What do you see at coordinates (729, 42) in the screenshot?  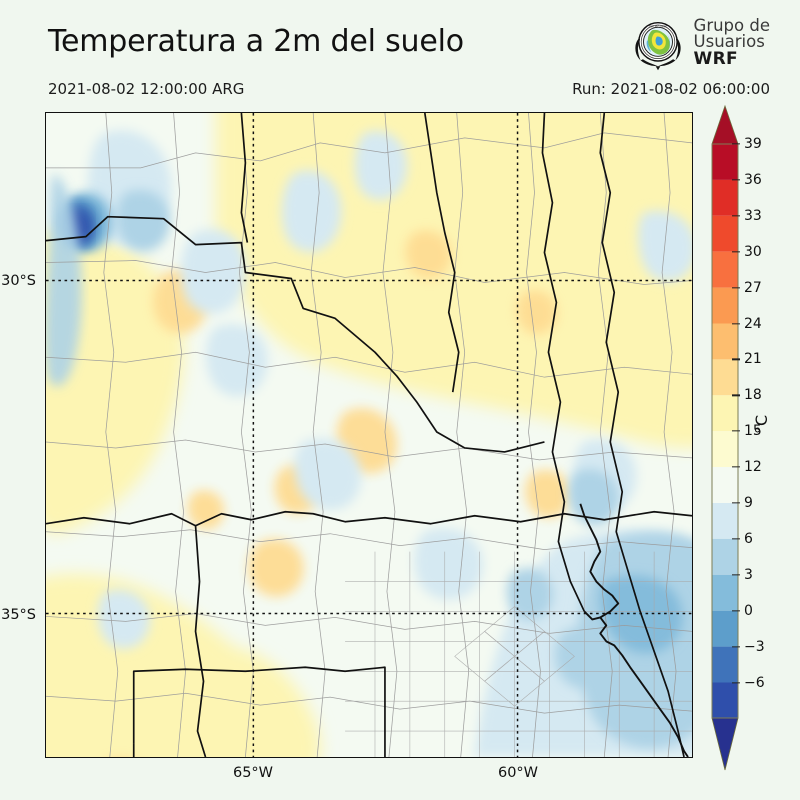 I see `logo-line-2: Usuarios` at bounding box center [729, 42].